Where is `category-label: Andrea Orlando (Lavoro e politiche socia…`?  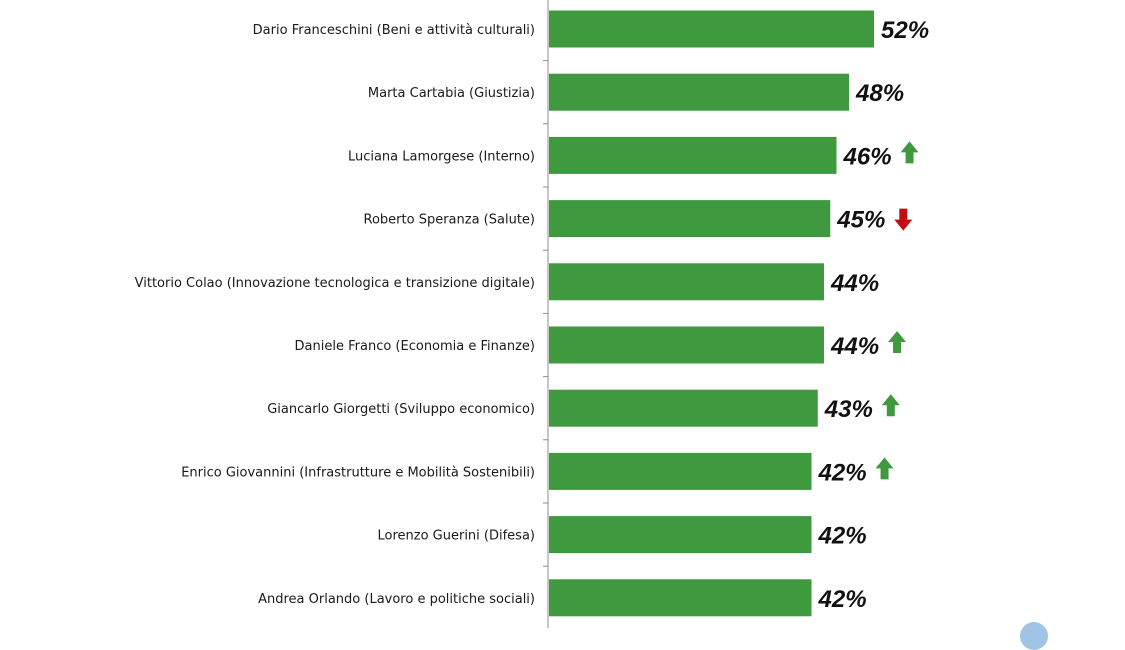
category-label: Andrea Orlando (Lavoro e politiche socia… is located at coordinates (396, 599).